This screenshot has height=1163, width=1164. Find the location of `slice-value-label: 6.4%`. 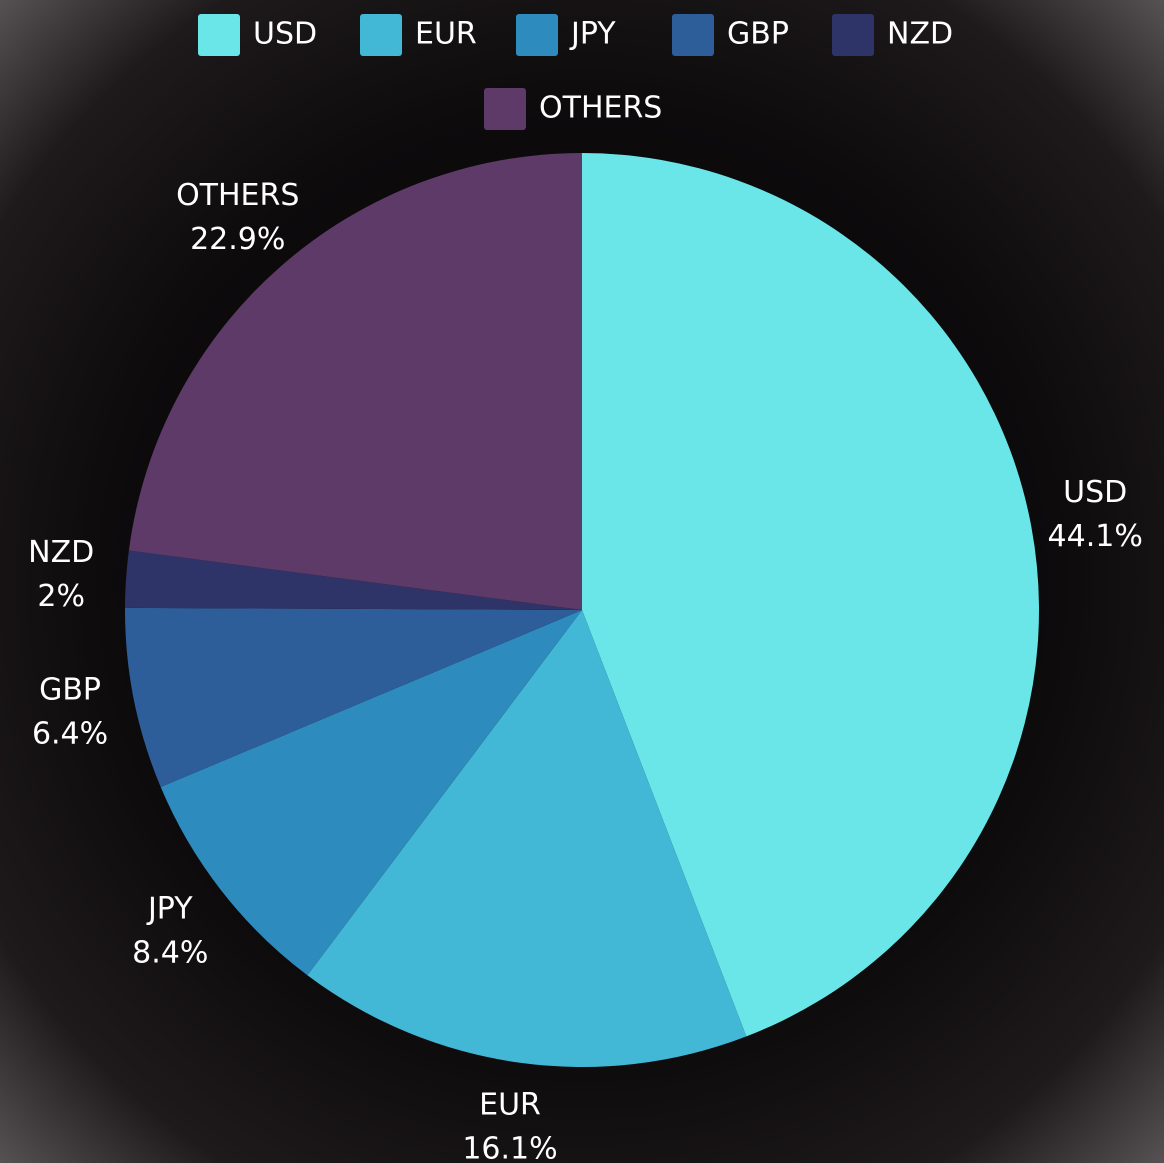

slice-value-label: 6.4% is located at coordinates (70, 733).